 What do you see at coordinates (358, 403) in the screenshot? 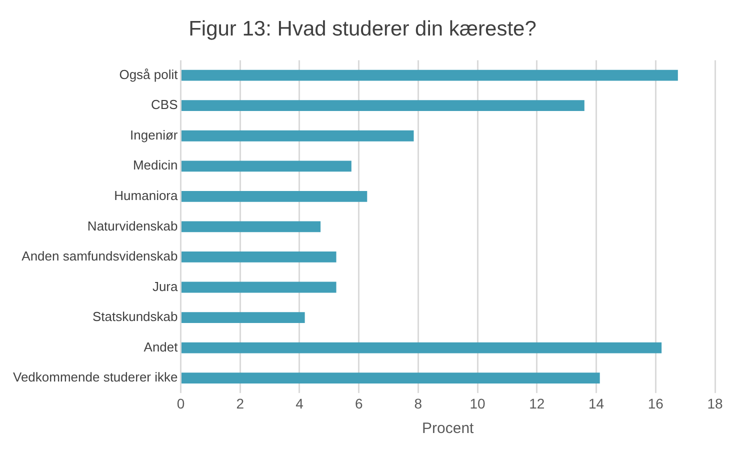
I see `x-tick-label: 6` at bounding box center [358, 403].